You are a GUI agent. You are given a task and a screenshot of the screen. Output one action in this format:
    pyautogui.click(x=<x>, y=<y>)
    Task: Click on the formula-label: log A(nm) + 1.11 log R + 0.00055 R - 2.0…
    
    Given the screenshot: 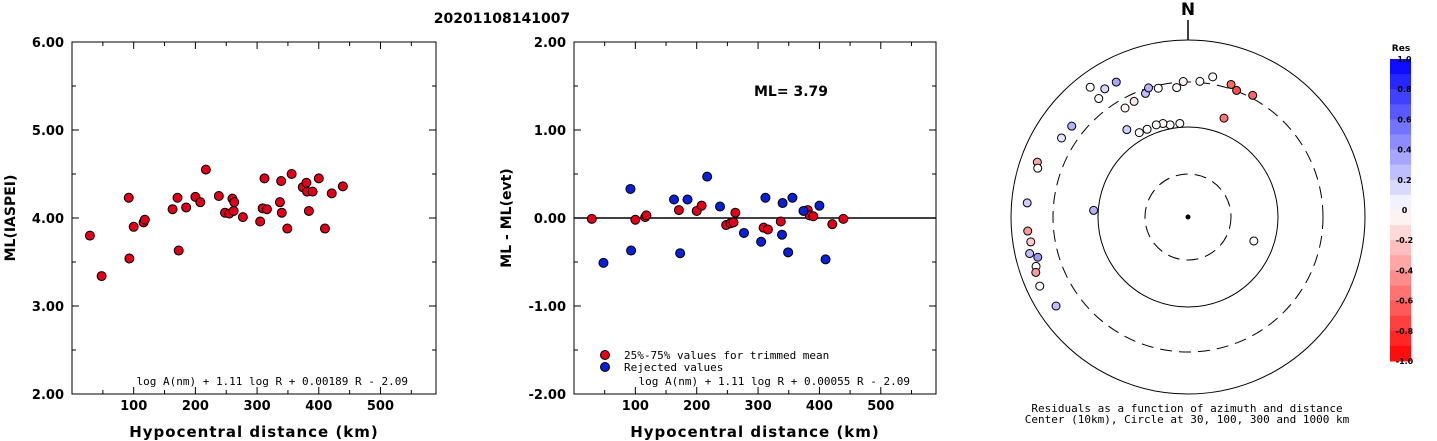 What is the action you would take?
    pyautogui.click(x=774, y=381)
    